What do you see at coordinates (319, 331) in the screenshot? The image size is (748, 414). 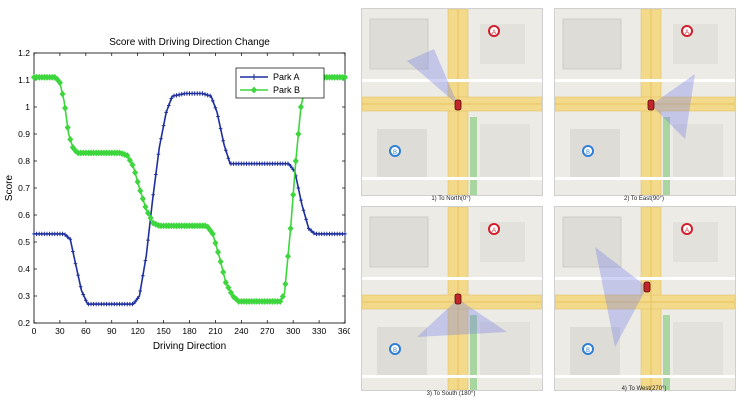 I see `x-tick-label: 330` at bounding box center [319, 331].